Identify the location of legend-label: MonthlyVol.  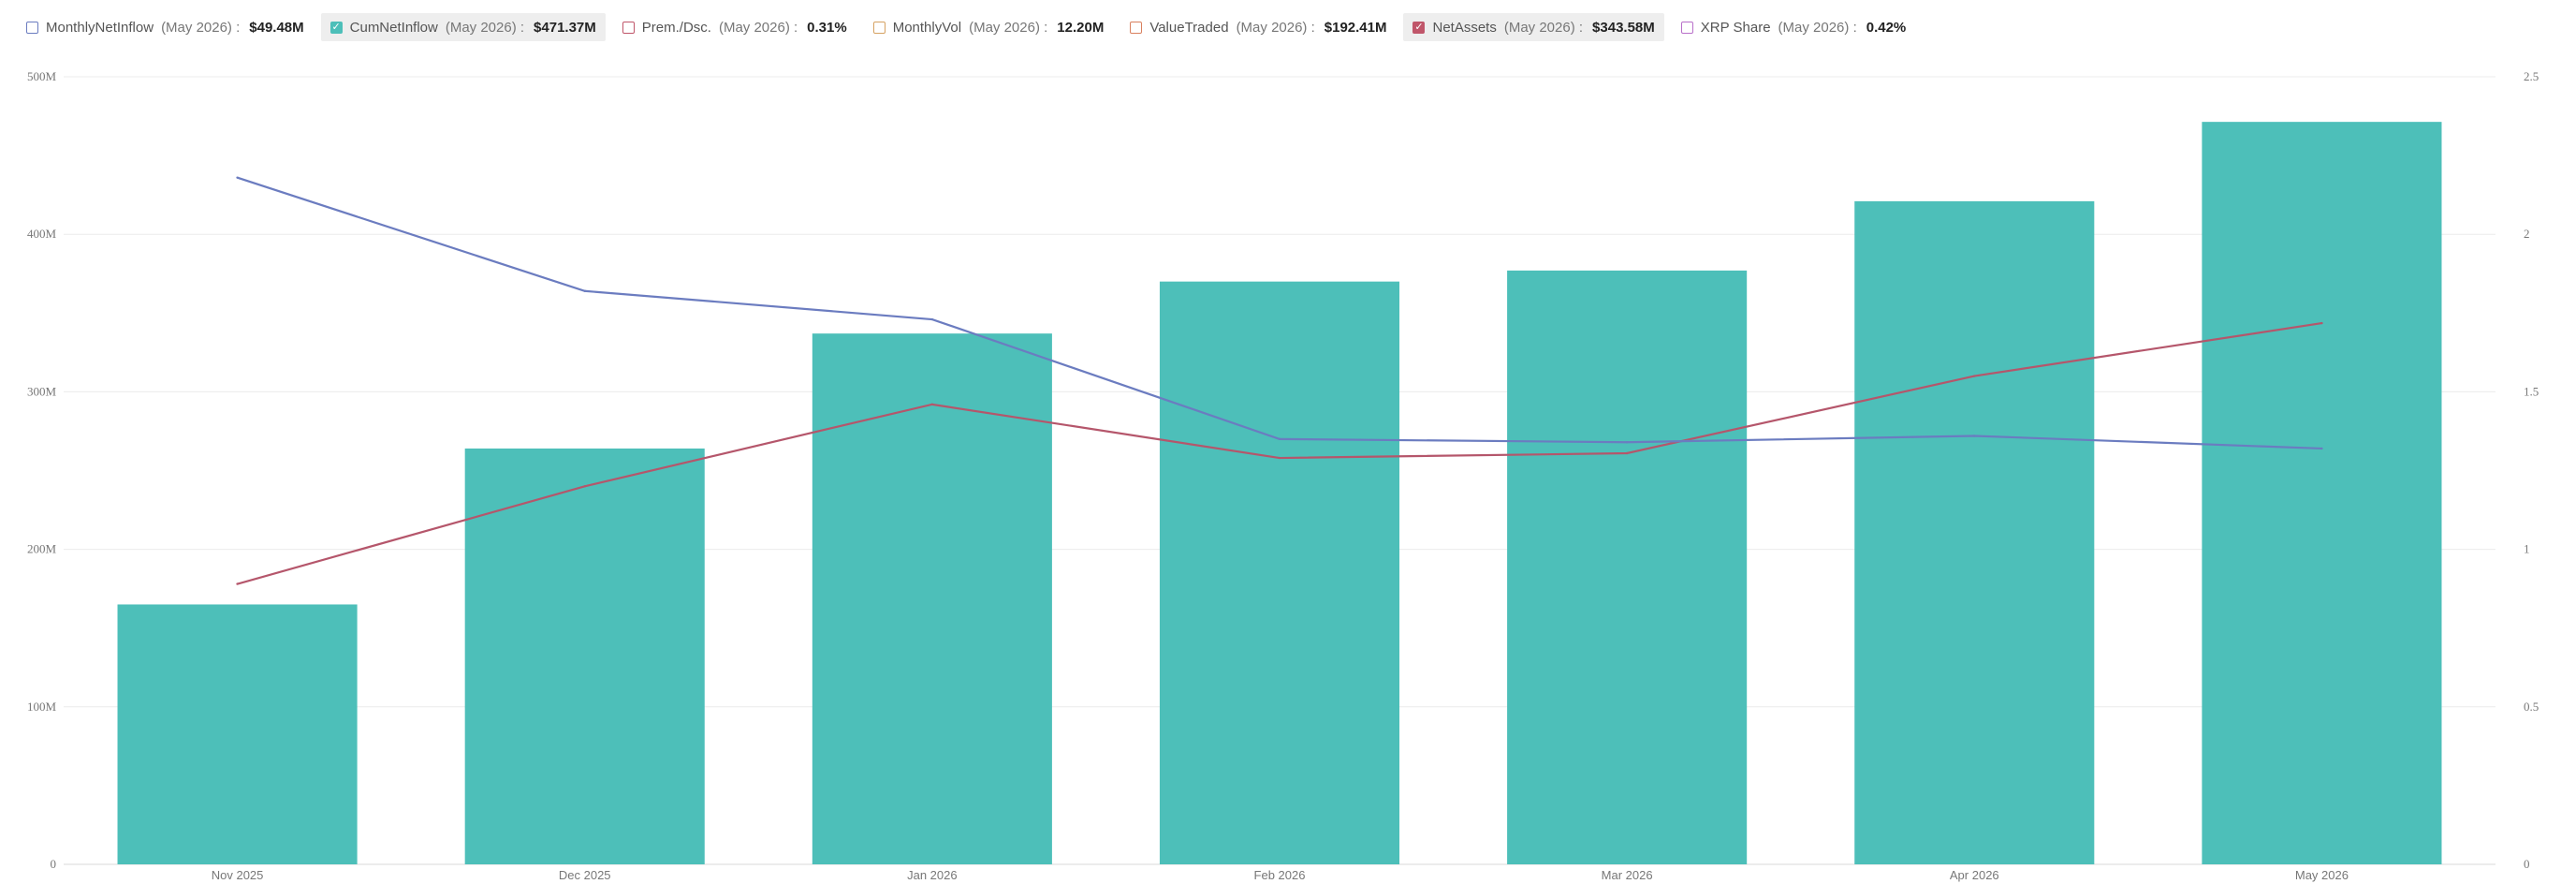
(927, 27).